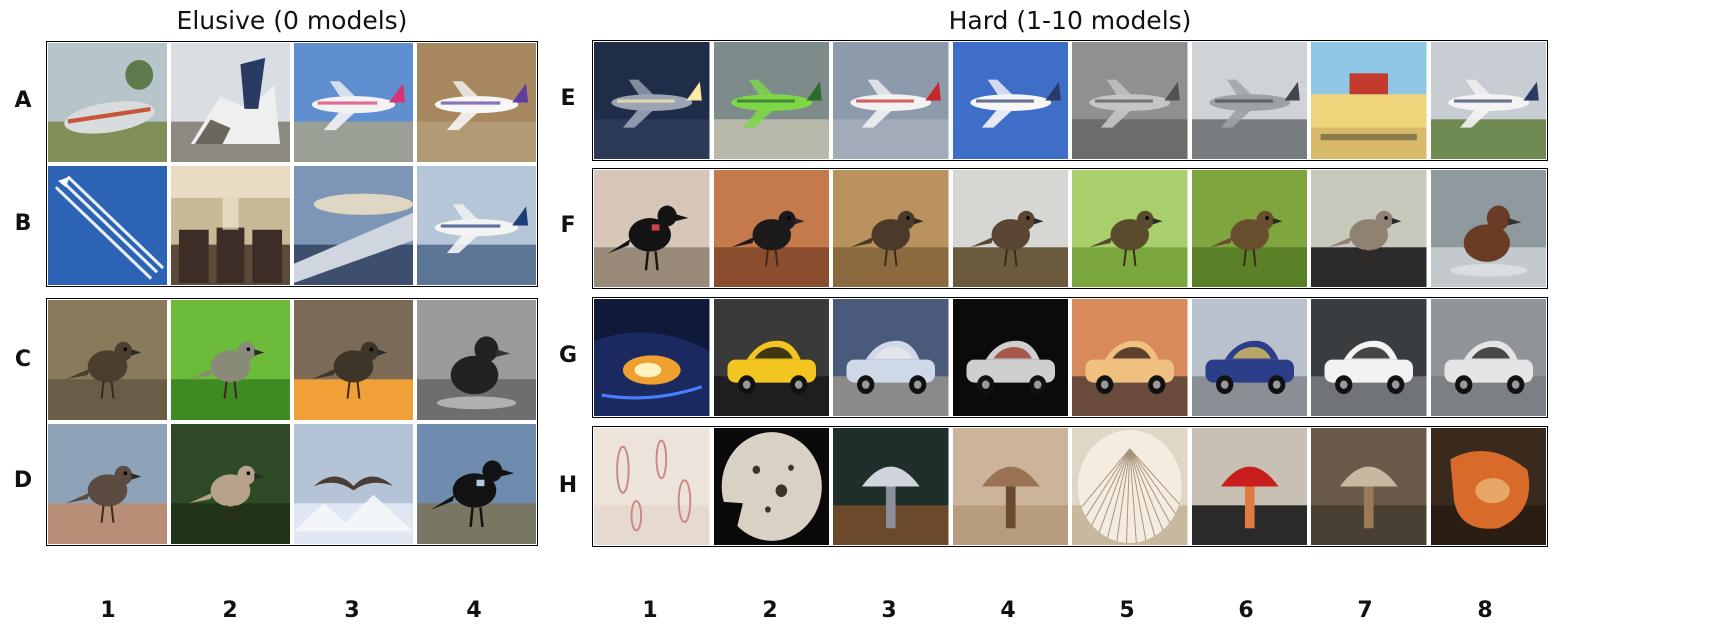  Describe the element at coordinates (292, 422) in the screenshot. I see `grid-elusive-birds` at that location.